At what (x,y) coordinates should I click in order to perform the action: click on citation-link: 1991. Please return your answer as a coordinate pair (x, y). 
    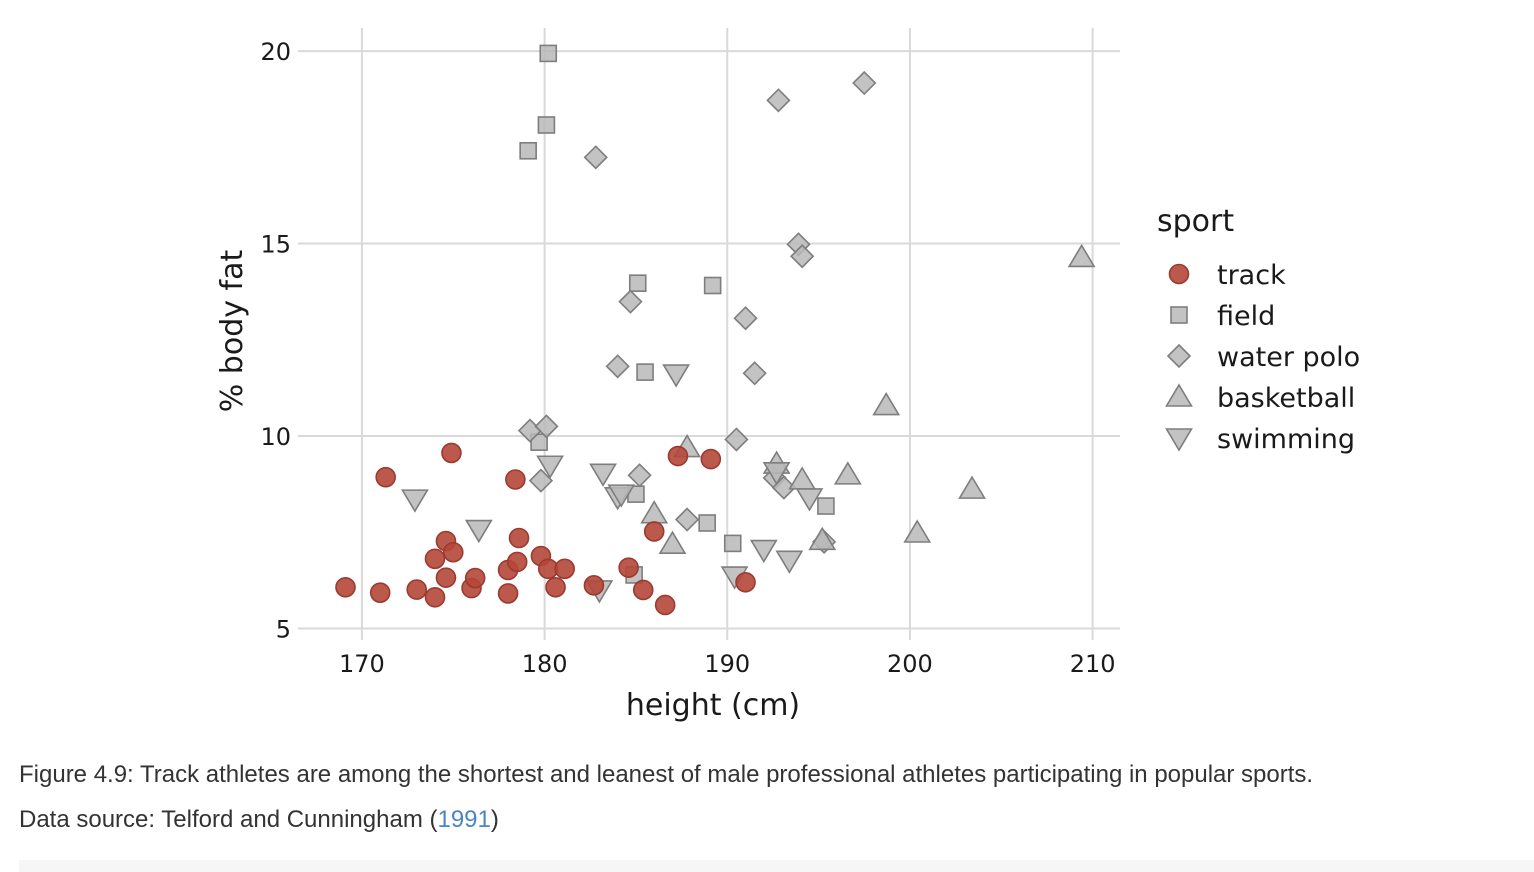
    Looking at the image, I should click on (464, 819).